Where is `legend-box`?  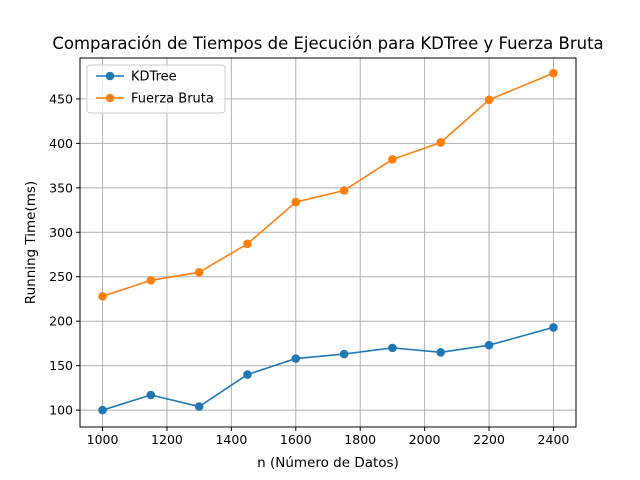 legend-box is located at coordinates (156, 89).